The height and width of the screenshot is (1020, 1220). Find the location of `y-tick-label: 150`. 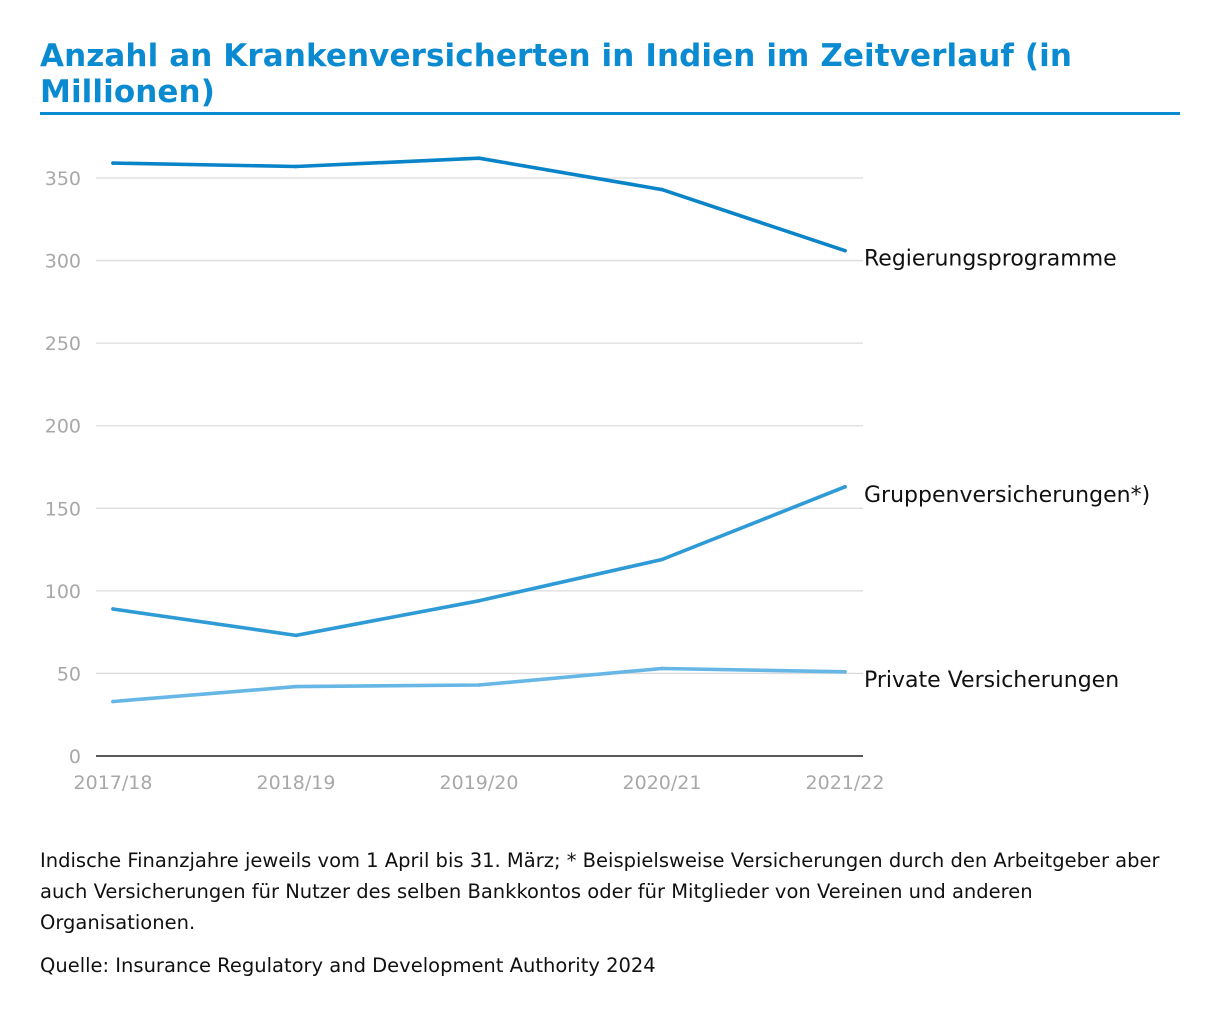

y-tick-label: 150 is located at coordinates (63, 509).